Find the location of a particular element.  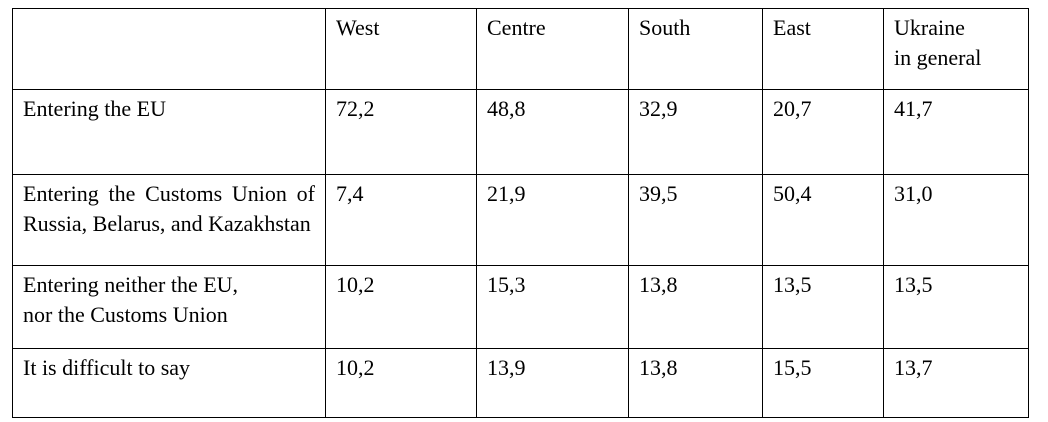

header-cell: West is located at coordinates (401, 49).